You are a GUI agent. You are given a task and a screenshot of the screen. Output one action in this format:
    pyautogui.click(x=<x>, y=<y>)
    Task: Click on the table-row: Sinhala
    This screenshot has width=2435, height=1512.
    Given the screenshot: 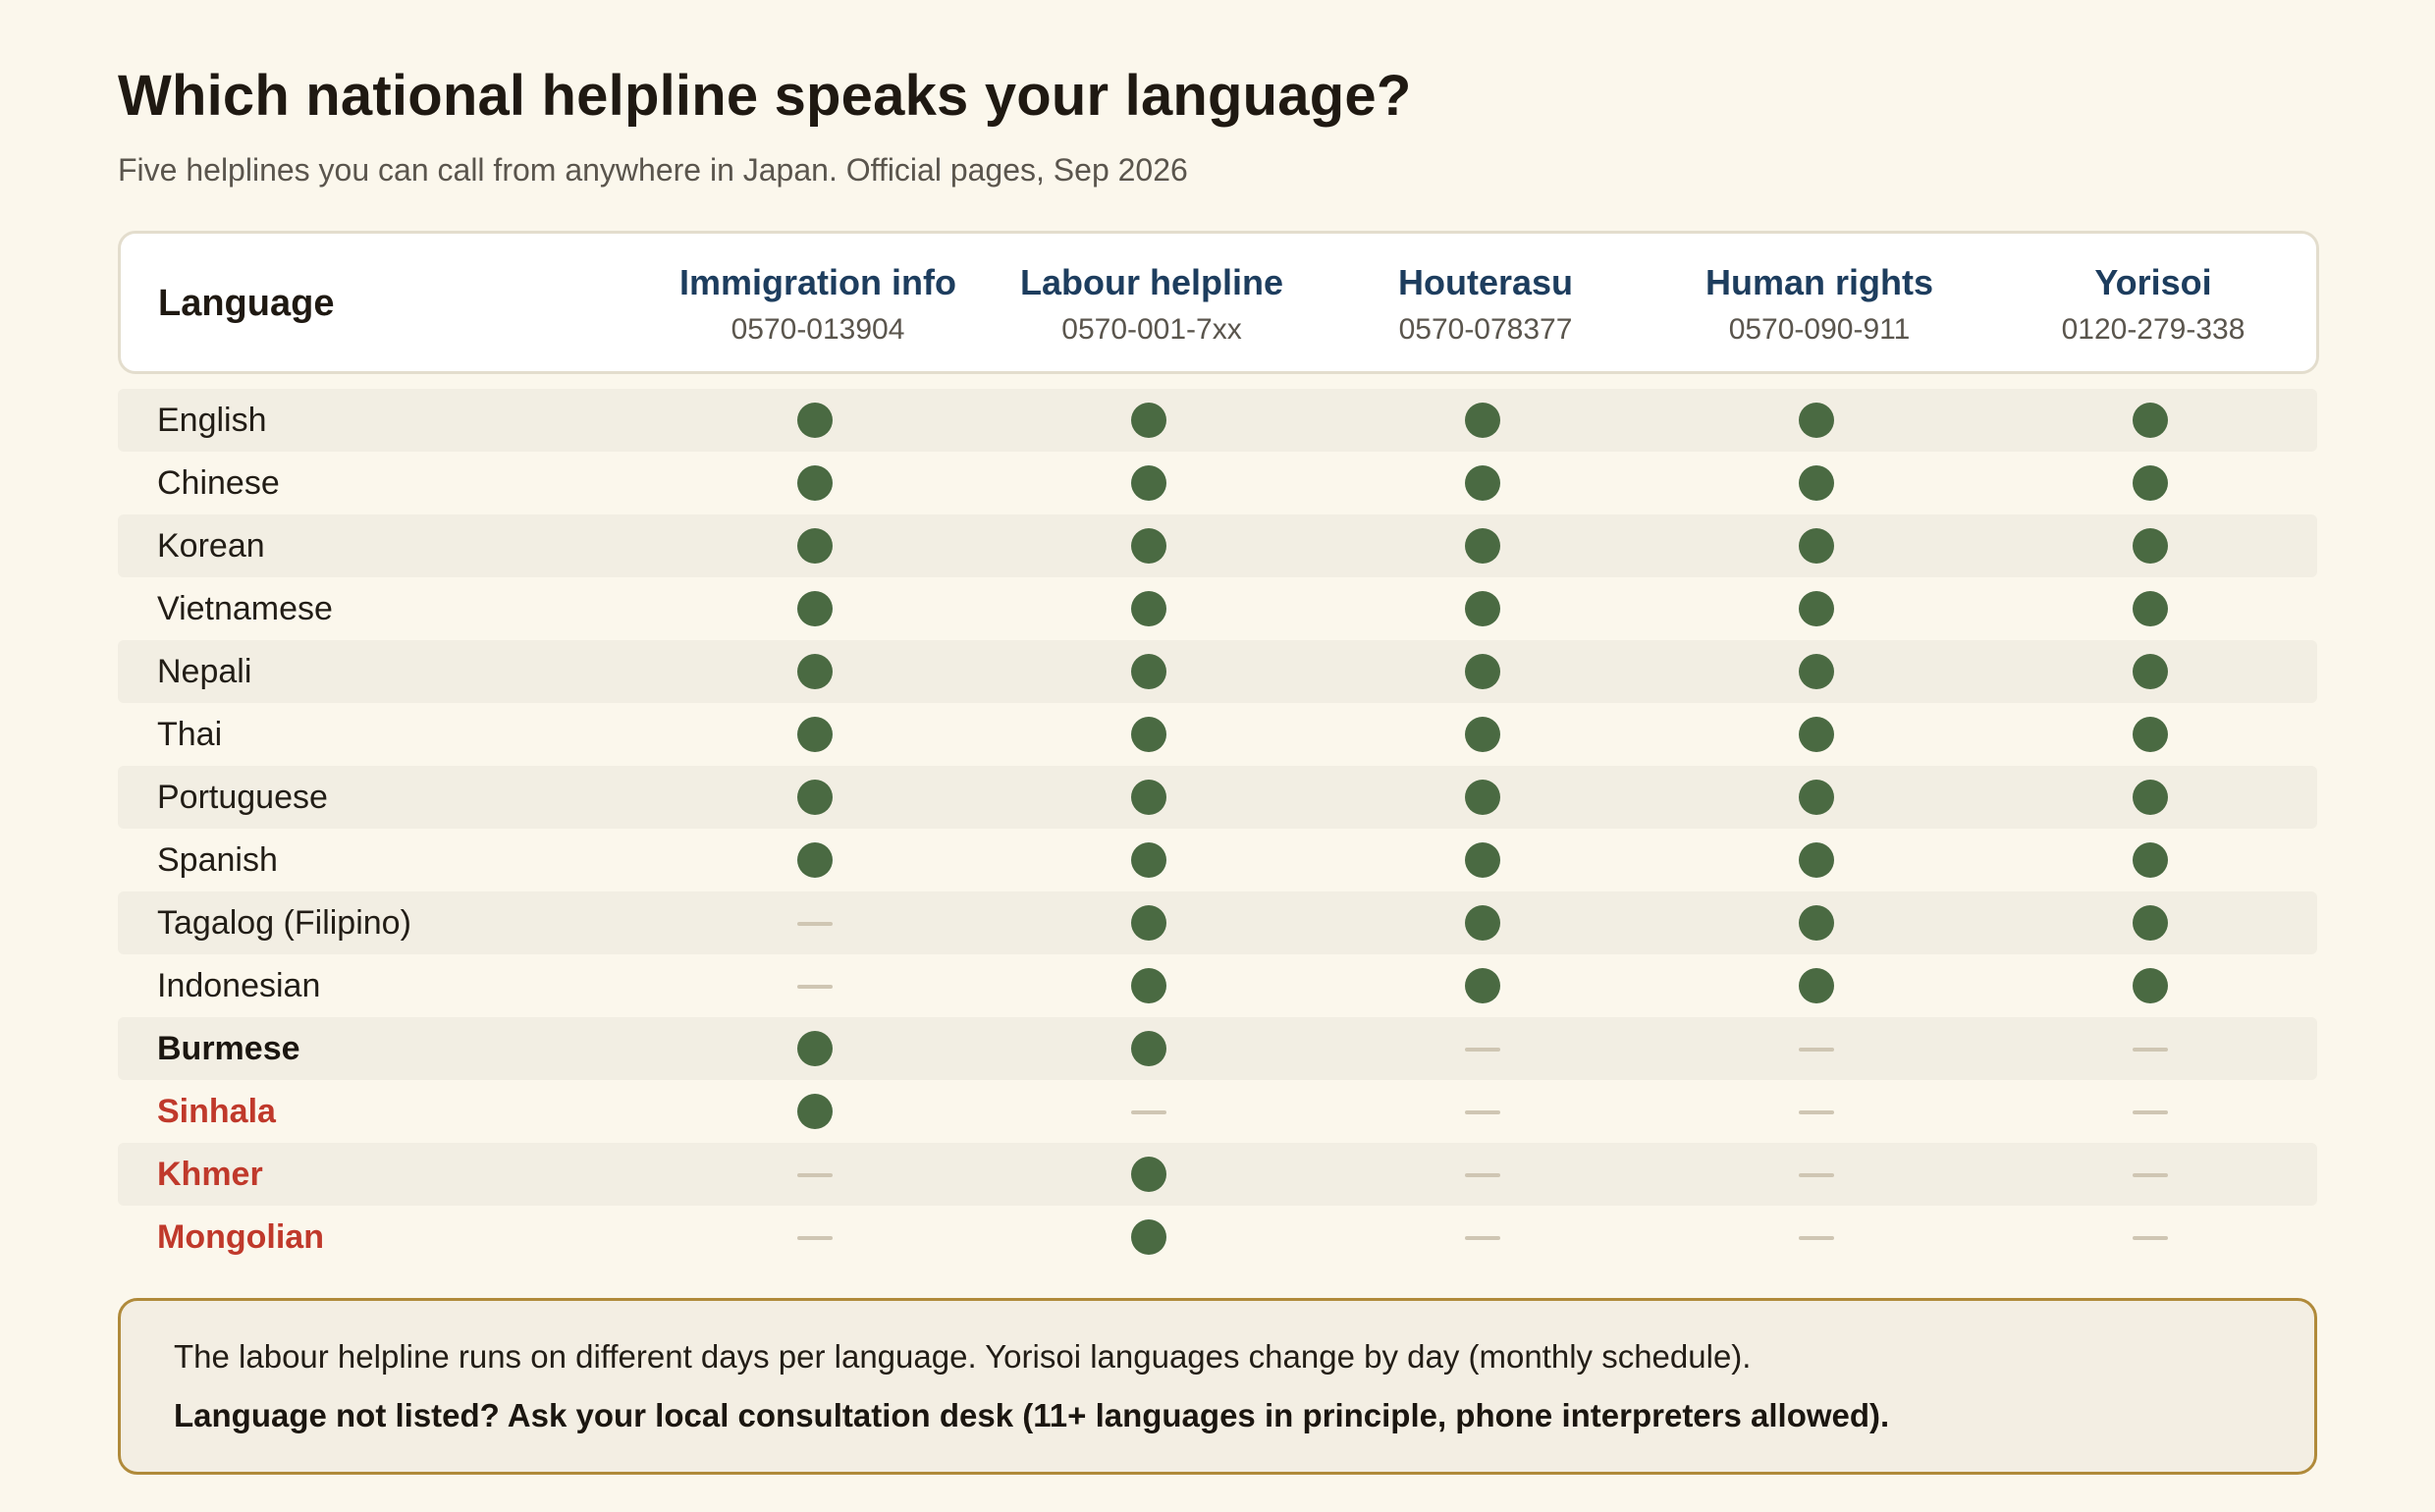 What is the action you would take?
    pyautogui.click(x=1217, y=1112)
    